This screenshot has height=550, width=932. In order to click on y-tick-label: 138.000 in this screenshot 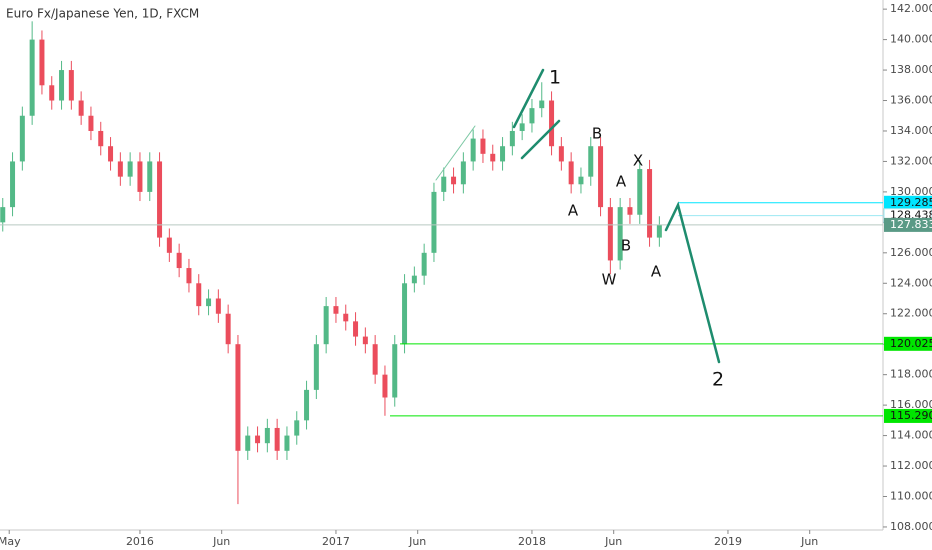, I will do `click(911, 69)`.